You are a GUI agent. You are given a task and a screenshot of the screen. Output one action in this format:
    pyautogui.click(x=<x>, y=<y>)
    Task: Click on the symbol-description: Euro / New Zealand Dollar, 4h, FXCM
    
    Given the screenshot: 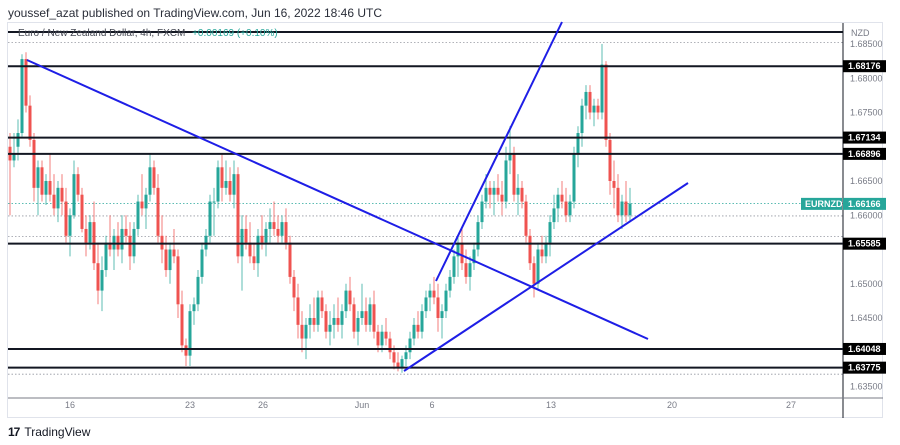 What is the action you would take?
    pyautogui.click(x=102, y=33)
    